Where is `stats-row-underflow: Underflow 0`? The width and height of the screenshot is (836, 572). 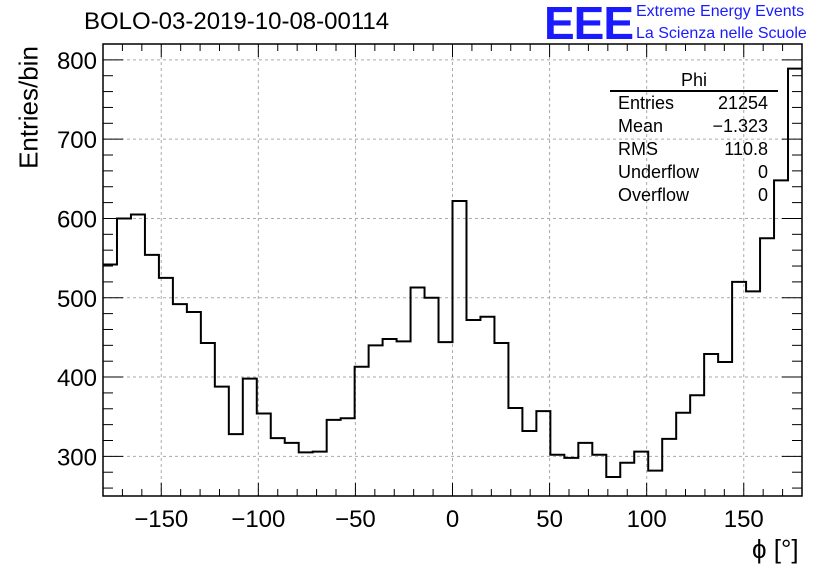
stats-row-underflow: Underflow 0 is located at coordinates (694, 172).